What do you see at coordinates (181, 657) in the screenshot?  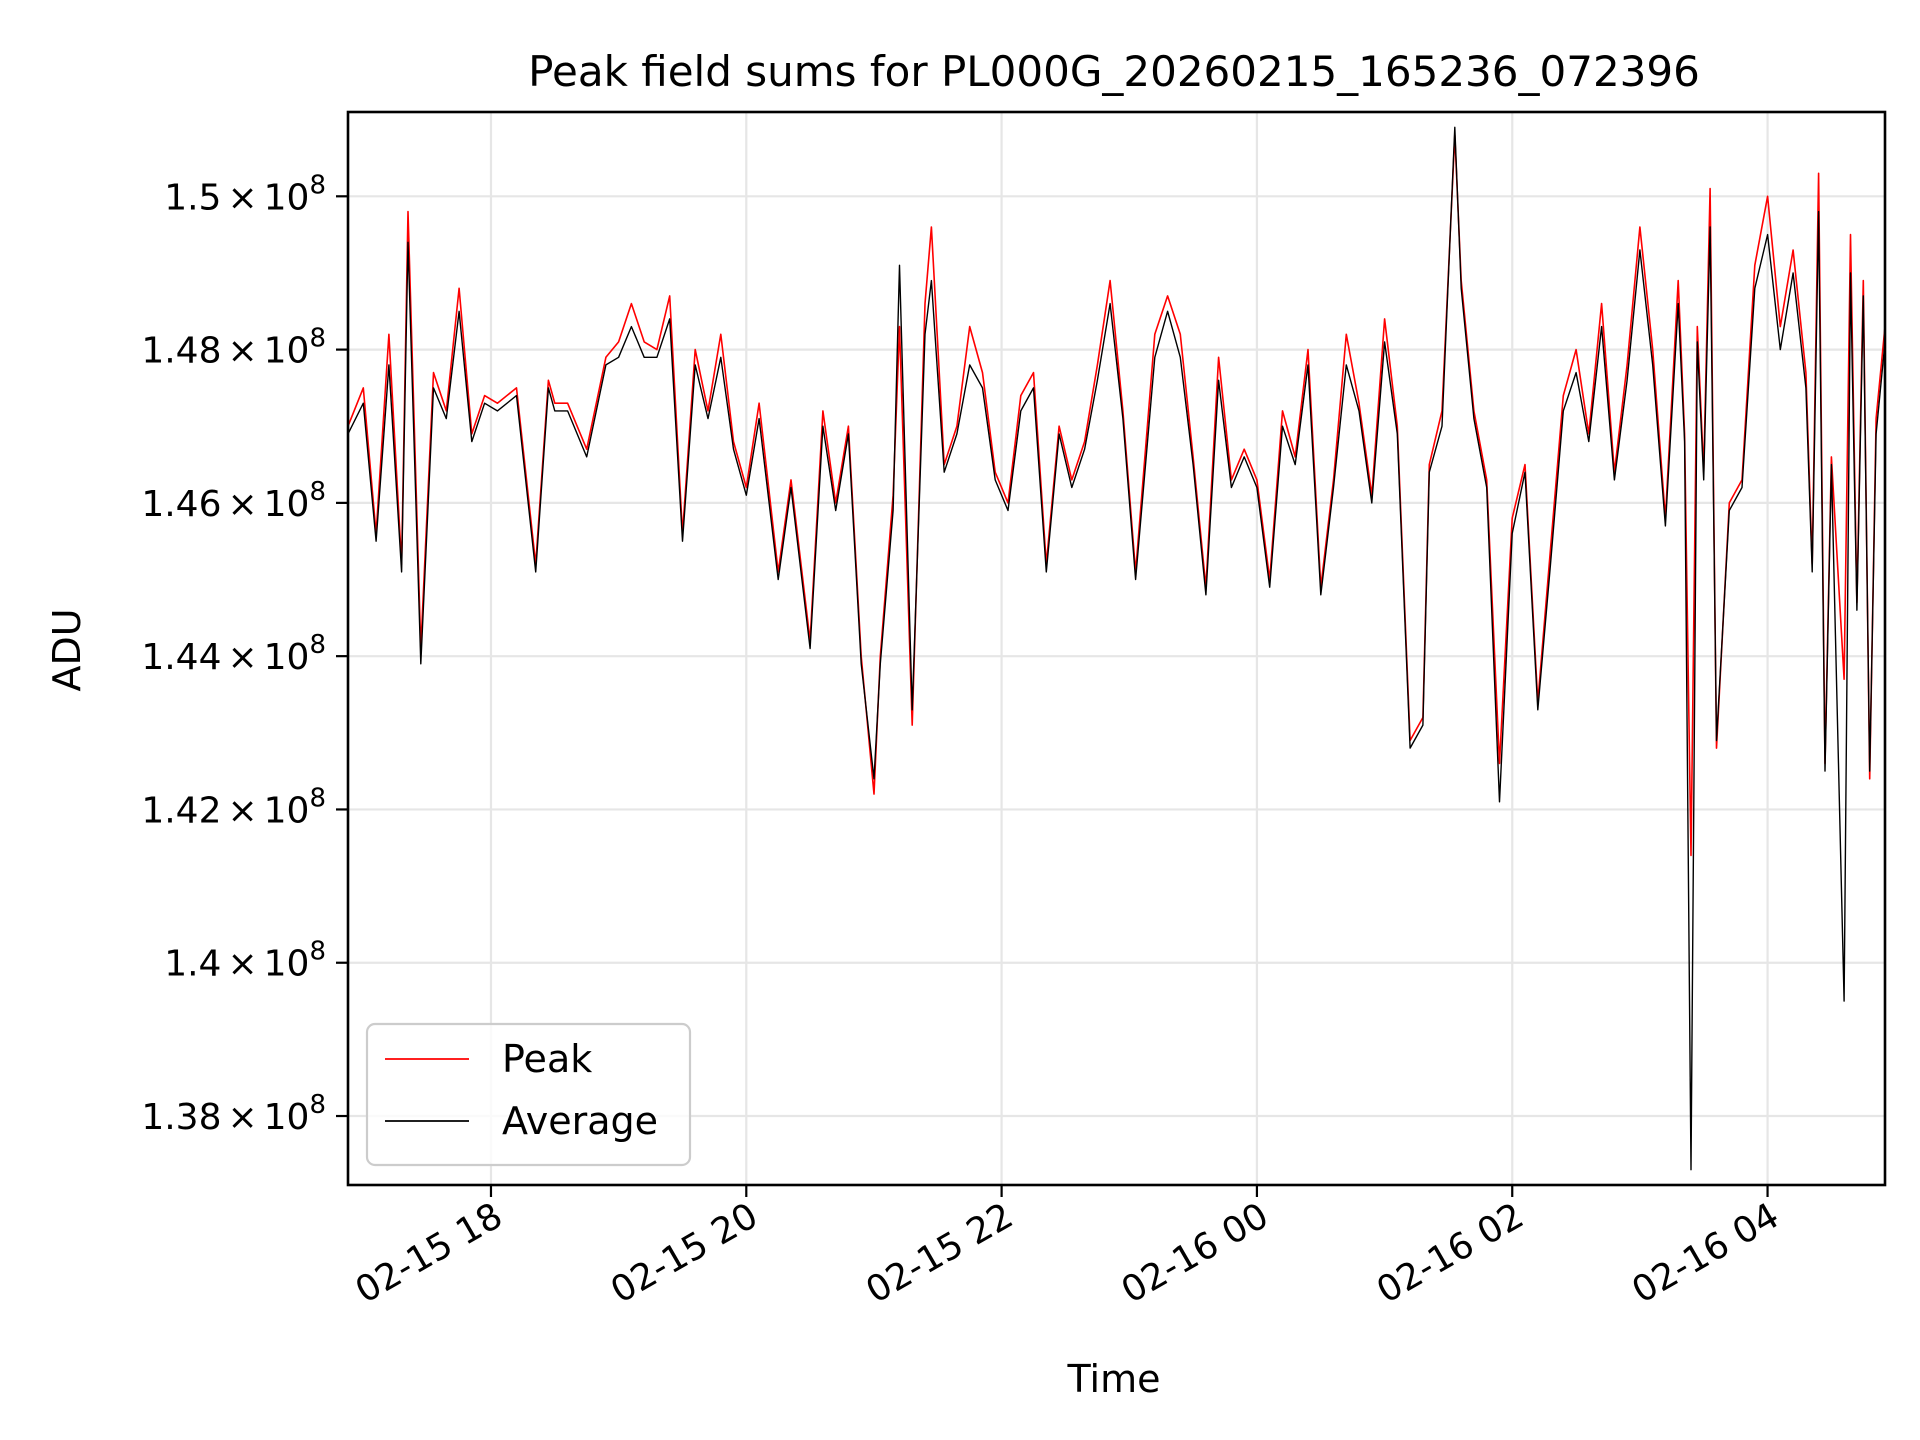 I see `y-tick-mantissa: 1.44` at bounding box center [181, 657].